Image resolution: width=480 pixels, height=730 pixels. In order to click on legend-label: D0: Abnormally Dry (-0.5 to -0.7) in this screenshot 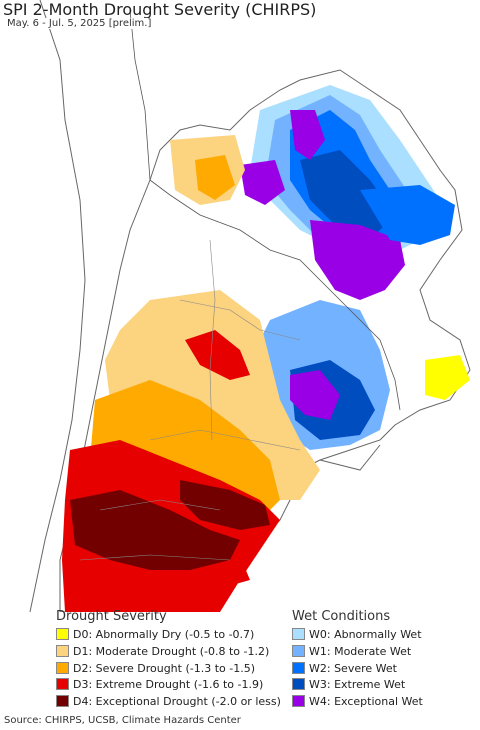, I will do `click(164, 634)`.